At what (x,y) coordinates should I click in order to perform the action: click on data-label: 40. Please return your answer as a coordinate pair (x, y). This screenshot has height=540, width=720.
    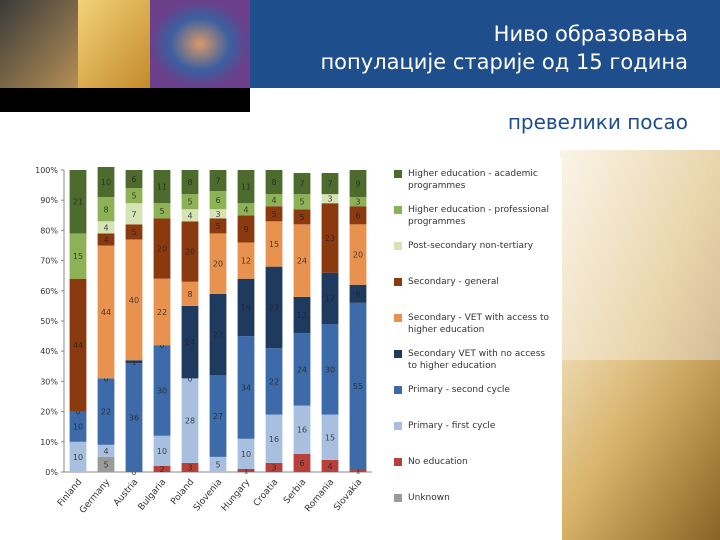
    Looking at the image, I should click on (134, 300).